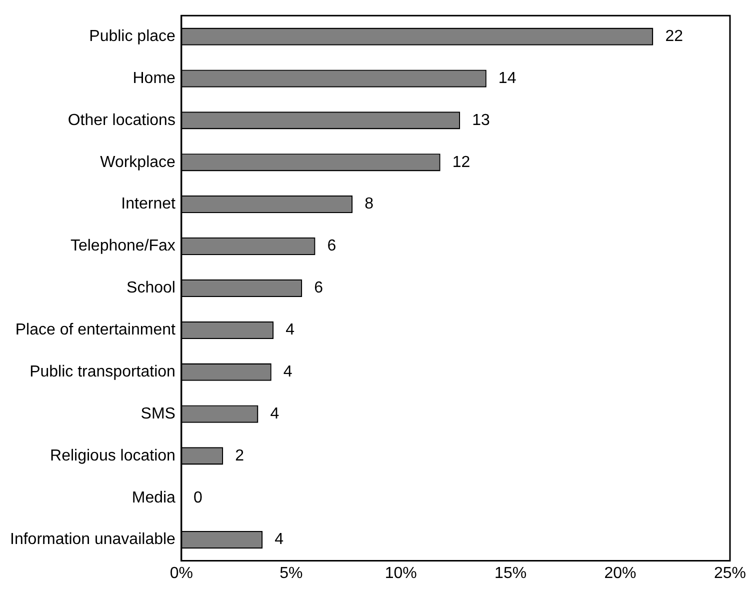 The image size is (749, 592). What do you see at coordinates (291, 573) in the screenshot?
I see `x-tick-label: 5%` at bounding box center [291, 573].